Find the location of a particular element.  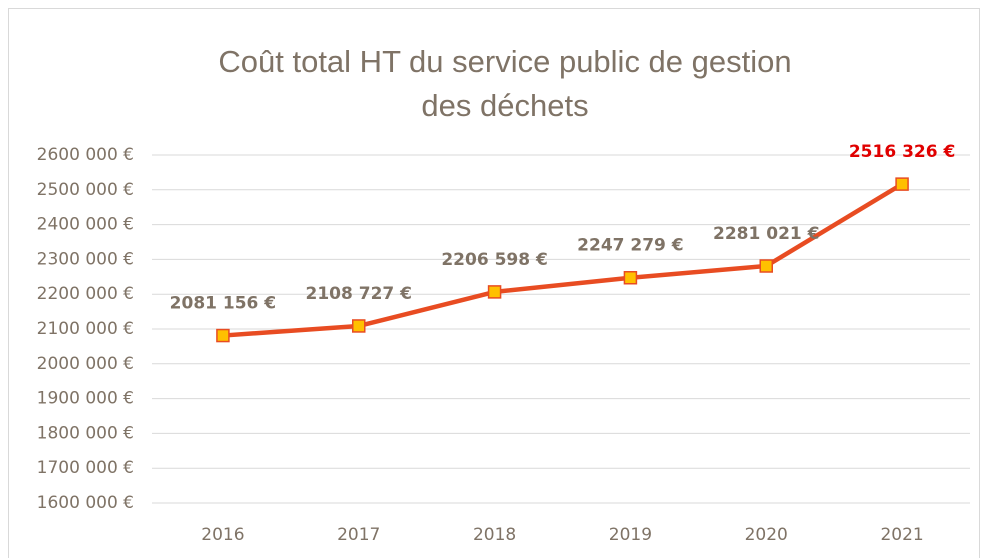

y-tick-label: 2200 000 € is located at coordinates (85, 294).